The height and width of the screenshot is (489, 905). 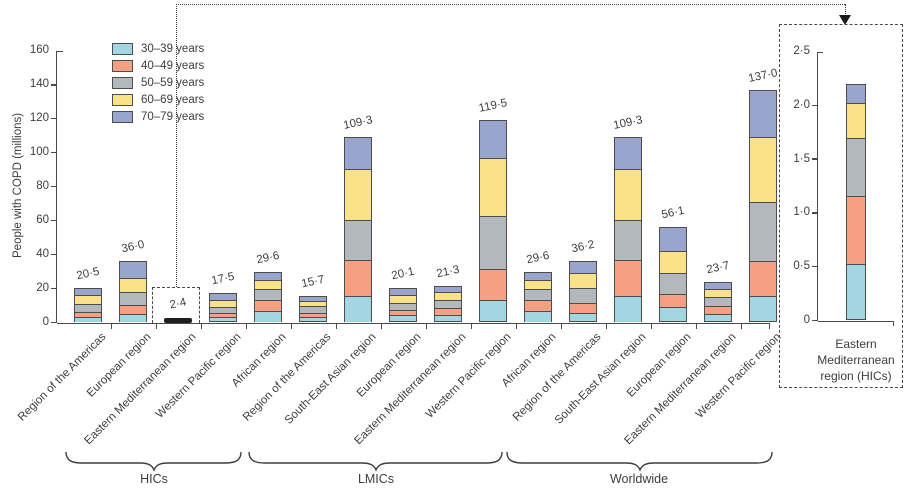 I want to click on legend-swatch-icon, so click(x=122, y=99).